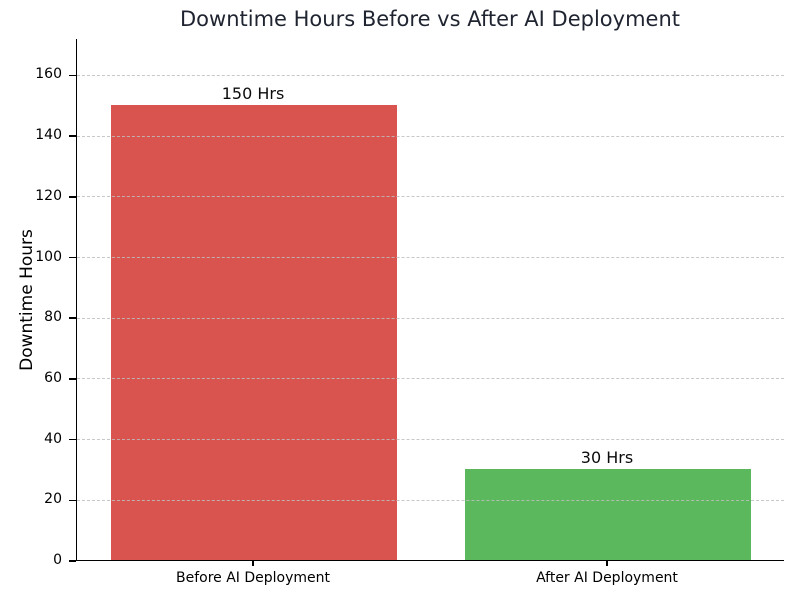 The image size is (800, 600). What do you see at coordinates (53, 438) in the screenshot?
I see `y-tick-label-40: 40` at bounding box center [53, 438].